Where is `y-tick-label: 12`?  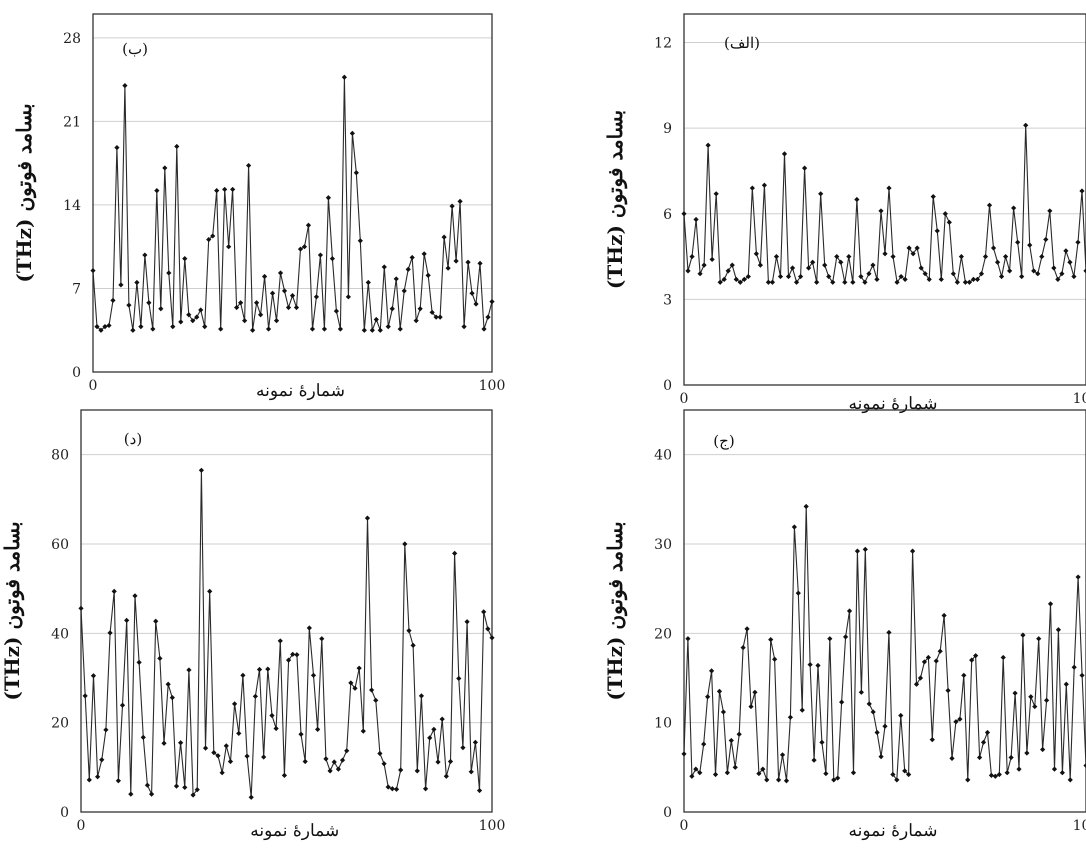
y-tick-label: 12 is located at coordinates (663, 44).